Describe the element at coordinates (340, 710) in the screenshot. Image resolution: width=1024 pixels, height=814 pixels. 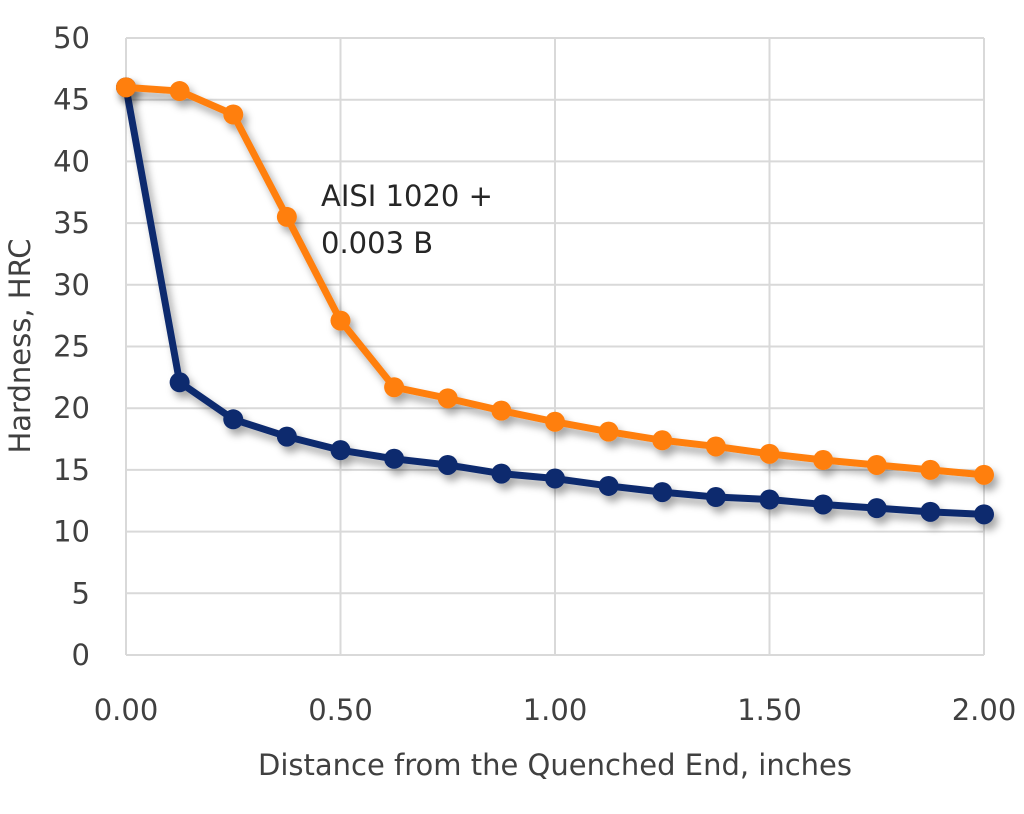
I see `x-tick-label: 0.50` at that location.